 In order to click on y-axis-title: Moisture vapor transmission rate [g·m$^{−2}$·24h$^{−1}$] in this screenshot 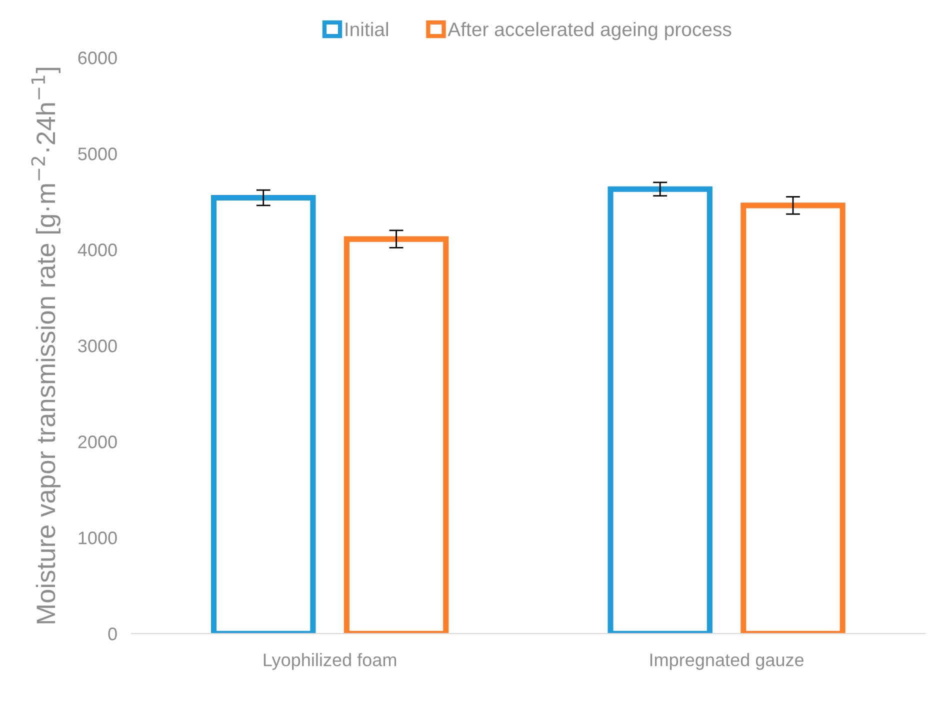, I will do `click(45, 346)`.